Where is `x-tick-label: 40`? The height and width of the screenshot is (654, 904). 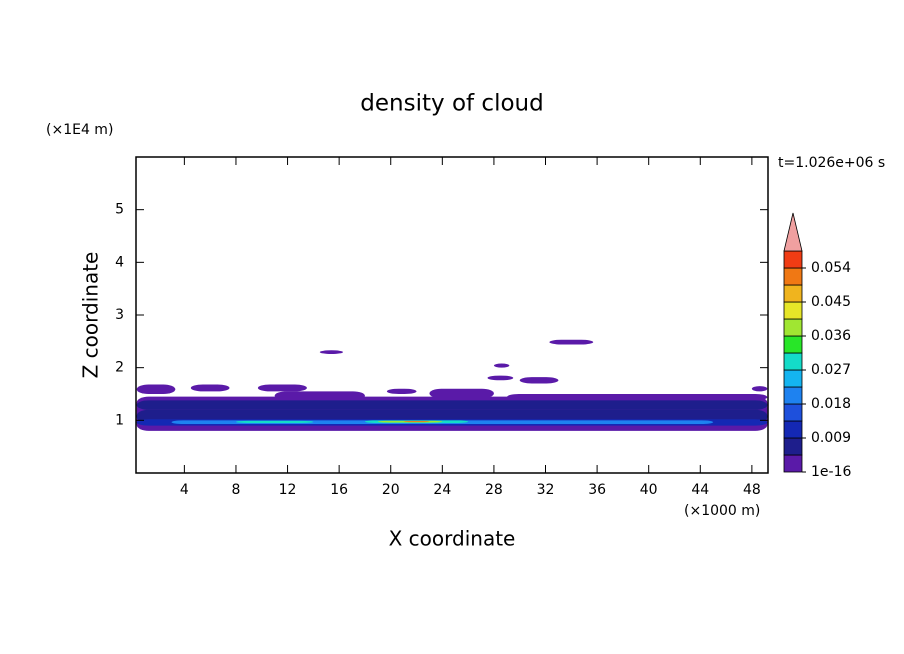 x-tick-label: 40 is located at coordinates (649, 490).